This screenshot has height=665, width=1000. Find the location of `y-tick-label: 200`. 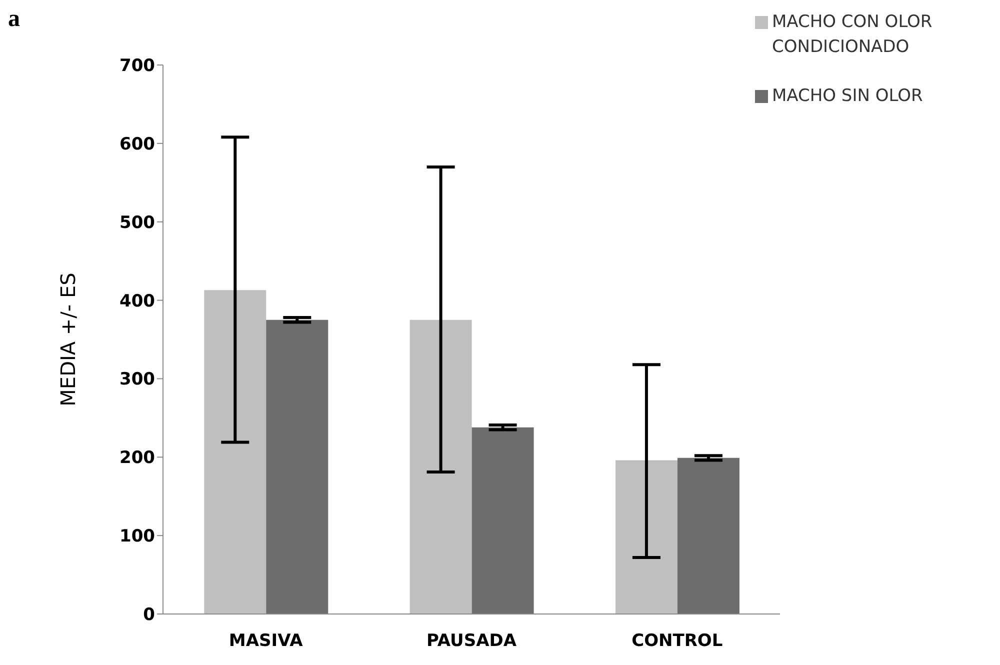

y-tick-label: 200 is located at coordinates (138, 458).